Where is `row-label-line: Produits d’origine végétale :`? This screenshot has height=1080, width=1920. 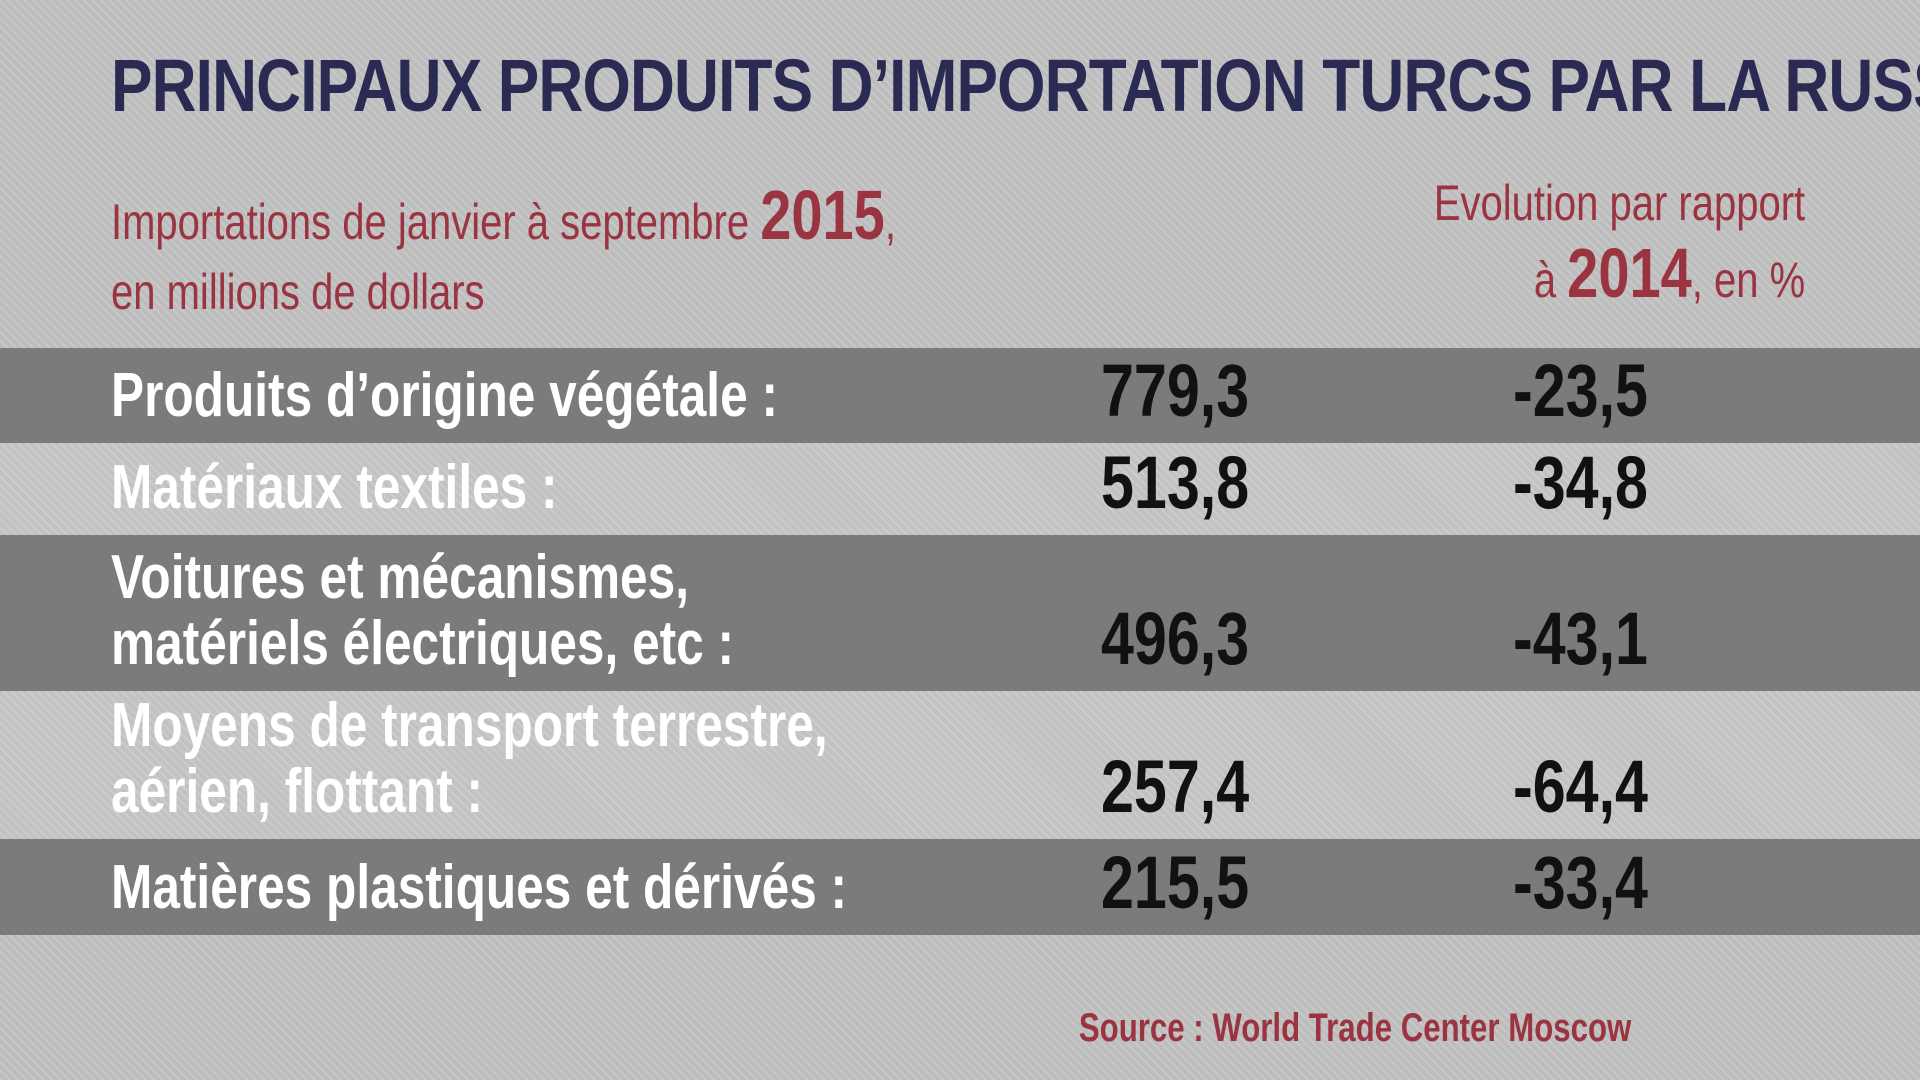
row-label-line: Produits d’origine végétale : is located at coordinates (444, 395).